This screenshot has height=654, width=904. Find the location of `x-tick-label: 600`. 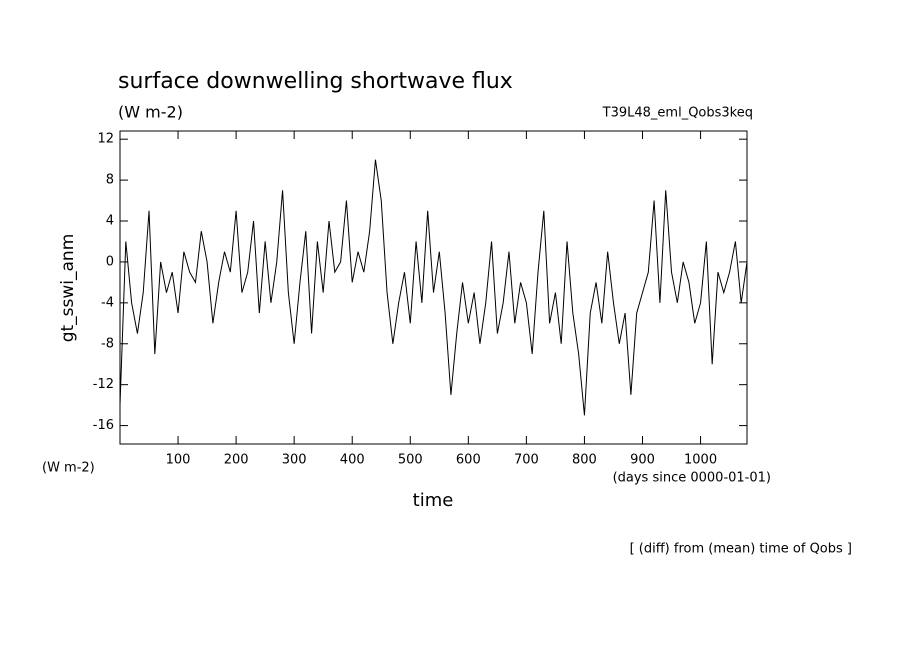

x-tick-label: 600 is located at coordinates (468, 460).